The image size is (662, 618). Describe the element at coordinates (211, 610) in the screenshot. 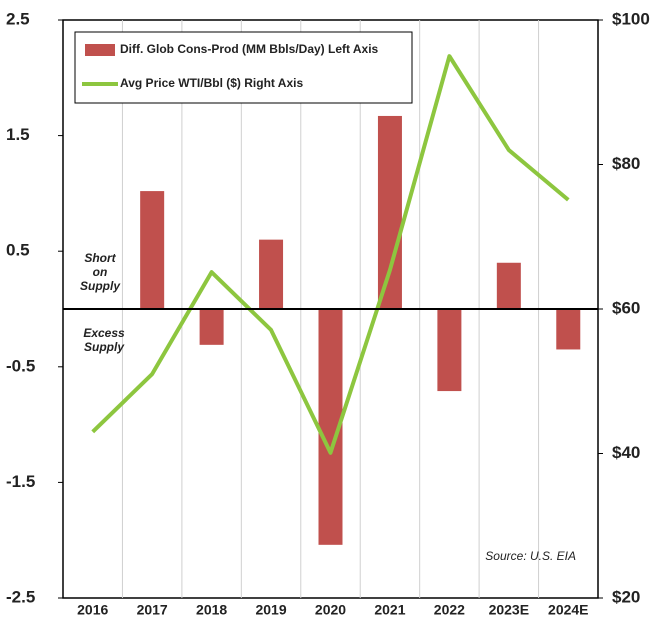

I see `x-tick-label: 2018` at that location.